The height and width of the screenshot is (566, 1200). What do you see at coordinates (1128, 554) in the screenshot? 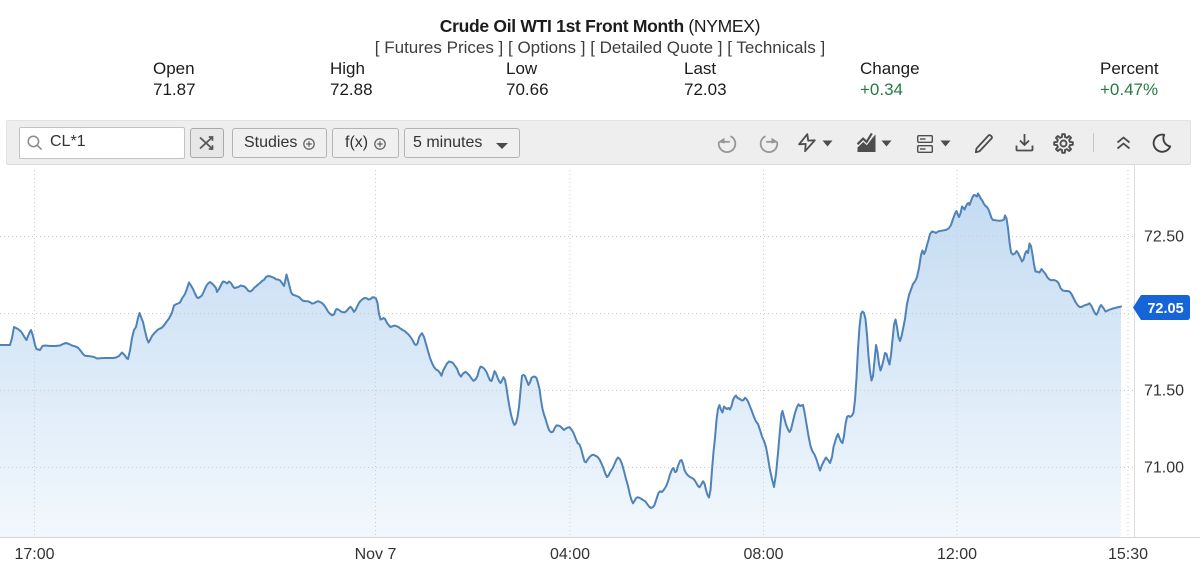
I see `svg-text: 15:30` at bounding box center [1128, 554].